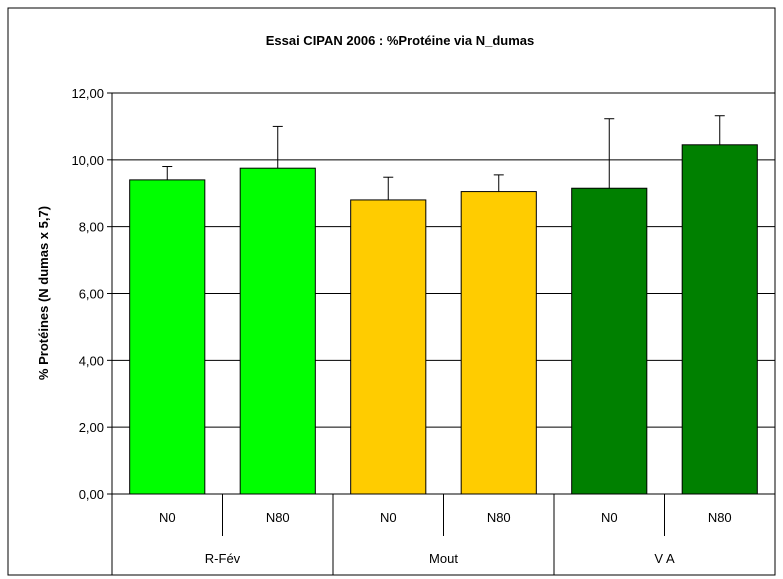  I want to click on chart-title: Essai CIPAN 2006 : %Protéine via N_dumas, so click(400, 40).